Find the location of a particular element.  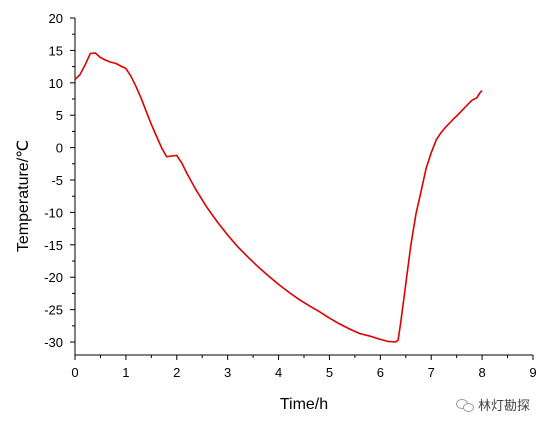

y-tick-label: -15 is located at coordinates (53, 245).